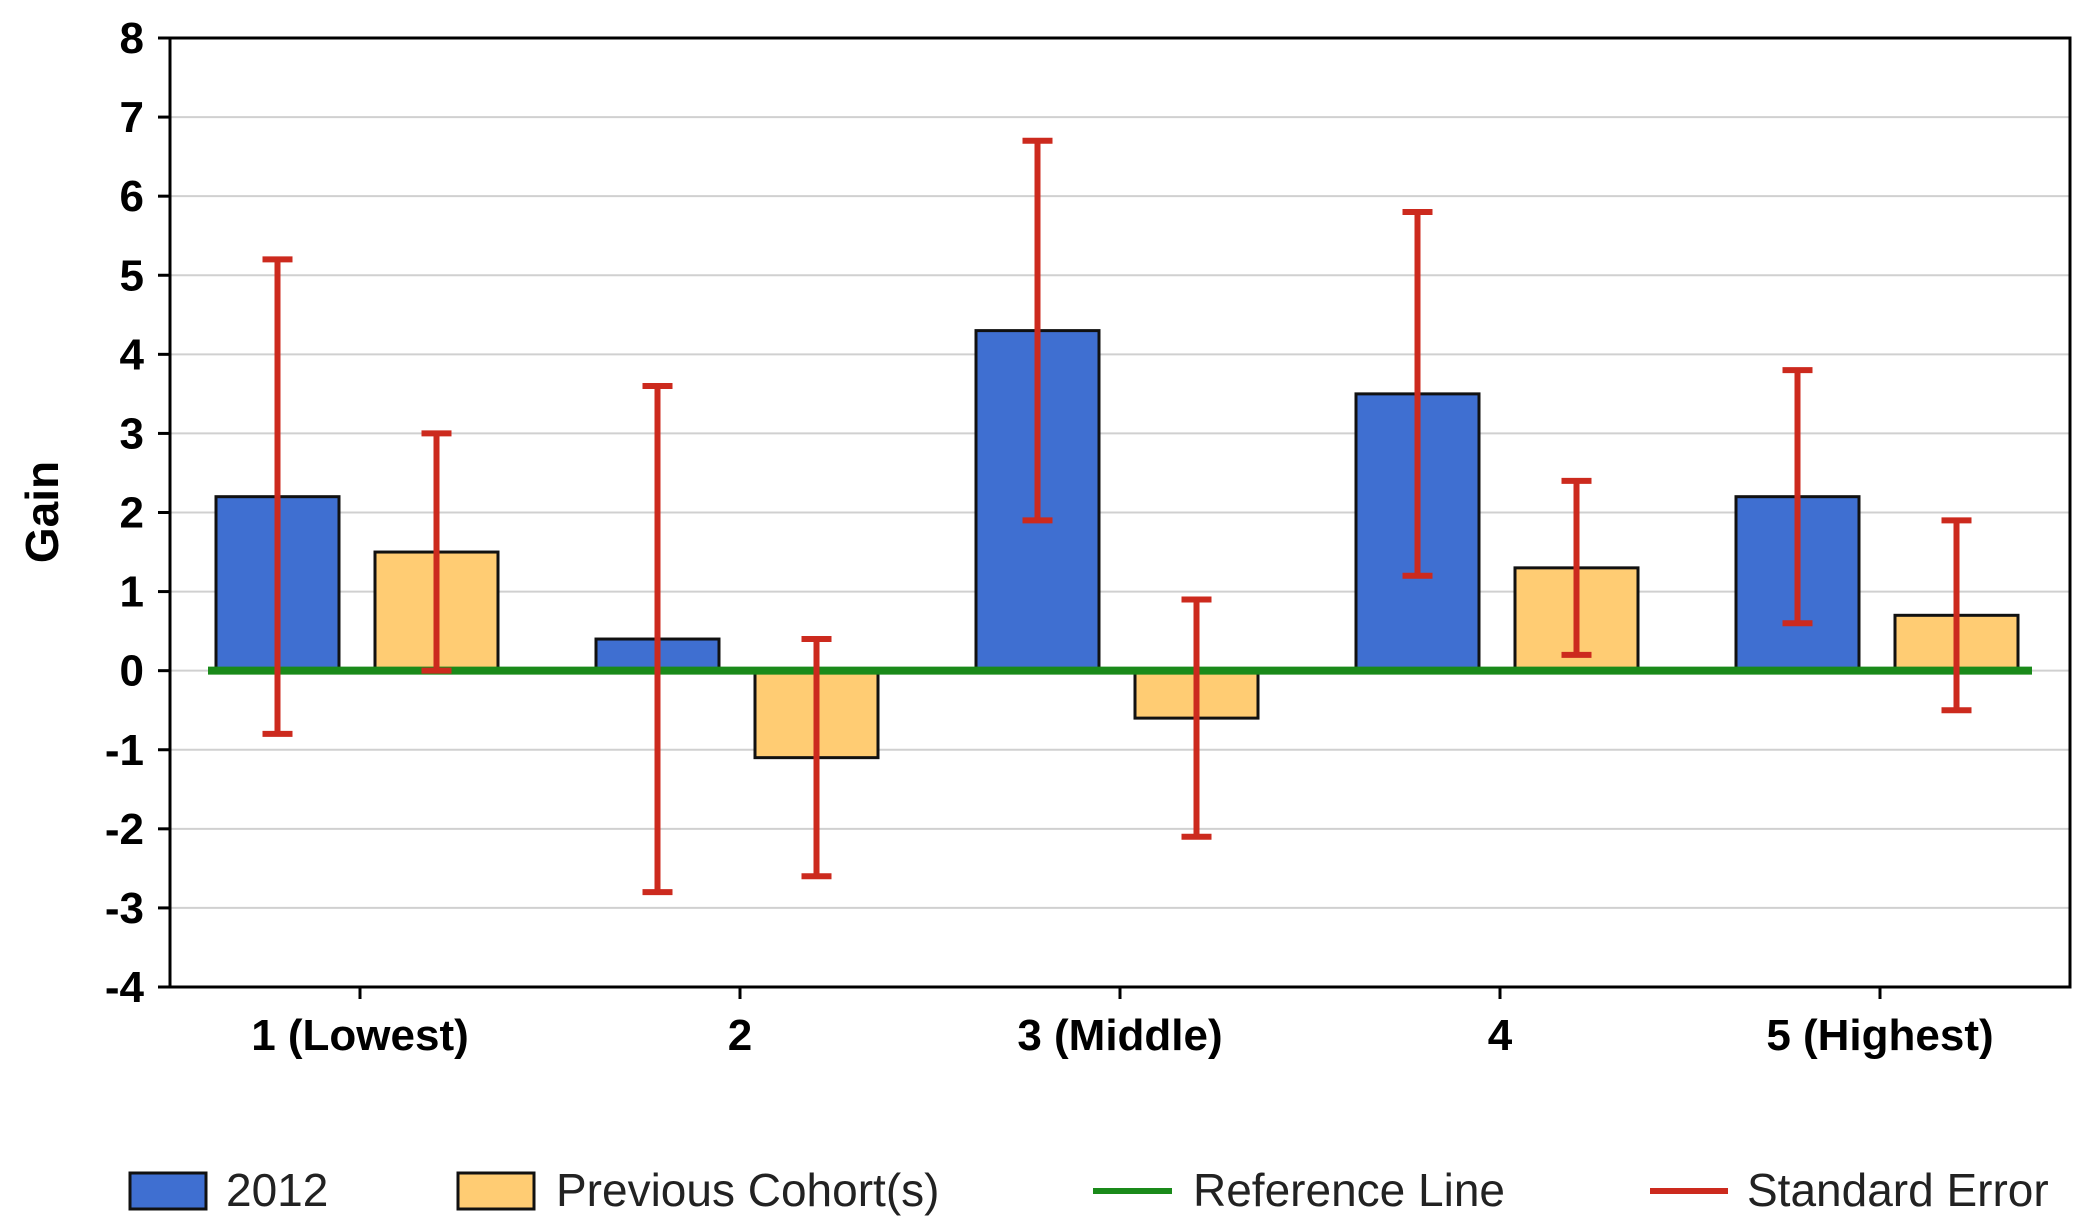 This screenshot has width=2089, height=1218. What do you see at coordinates (747, 1190) in the screenshot?
I see `legend-label-previous-cohorts: Previous Cohort(s)` at bounding box center [747, 1190].